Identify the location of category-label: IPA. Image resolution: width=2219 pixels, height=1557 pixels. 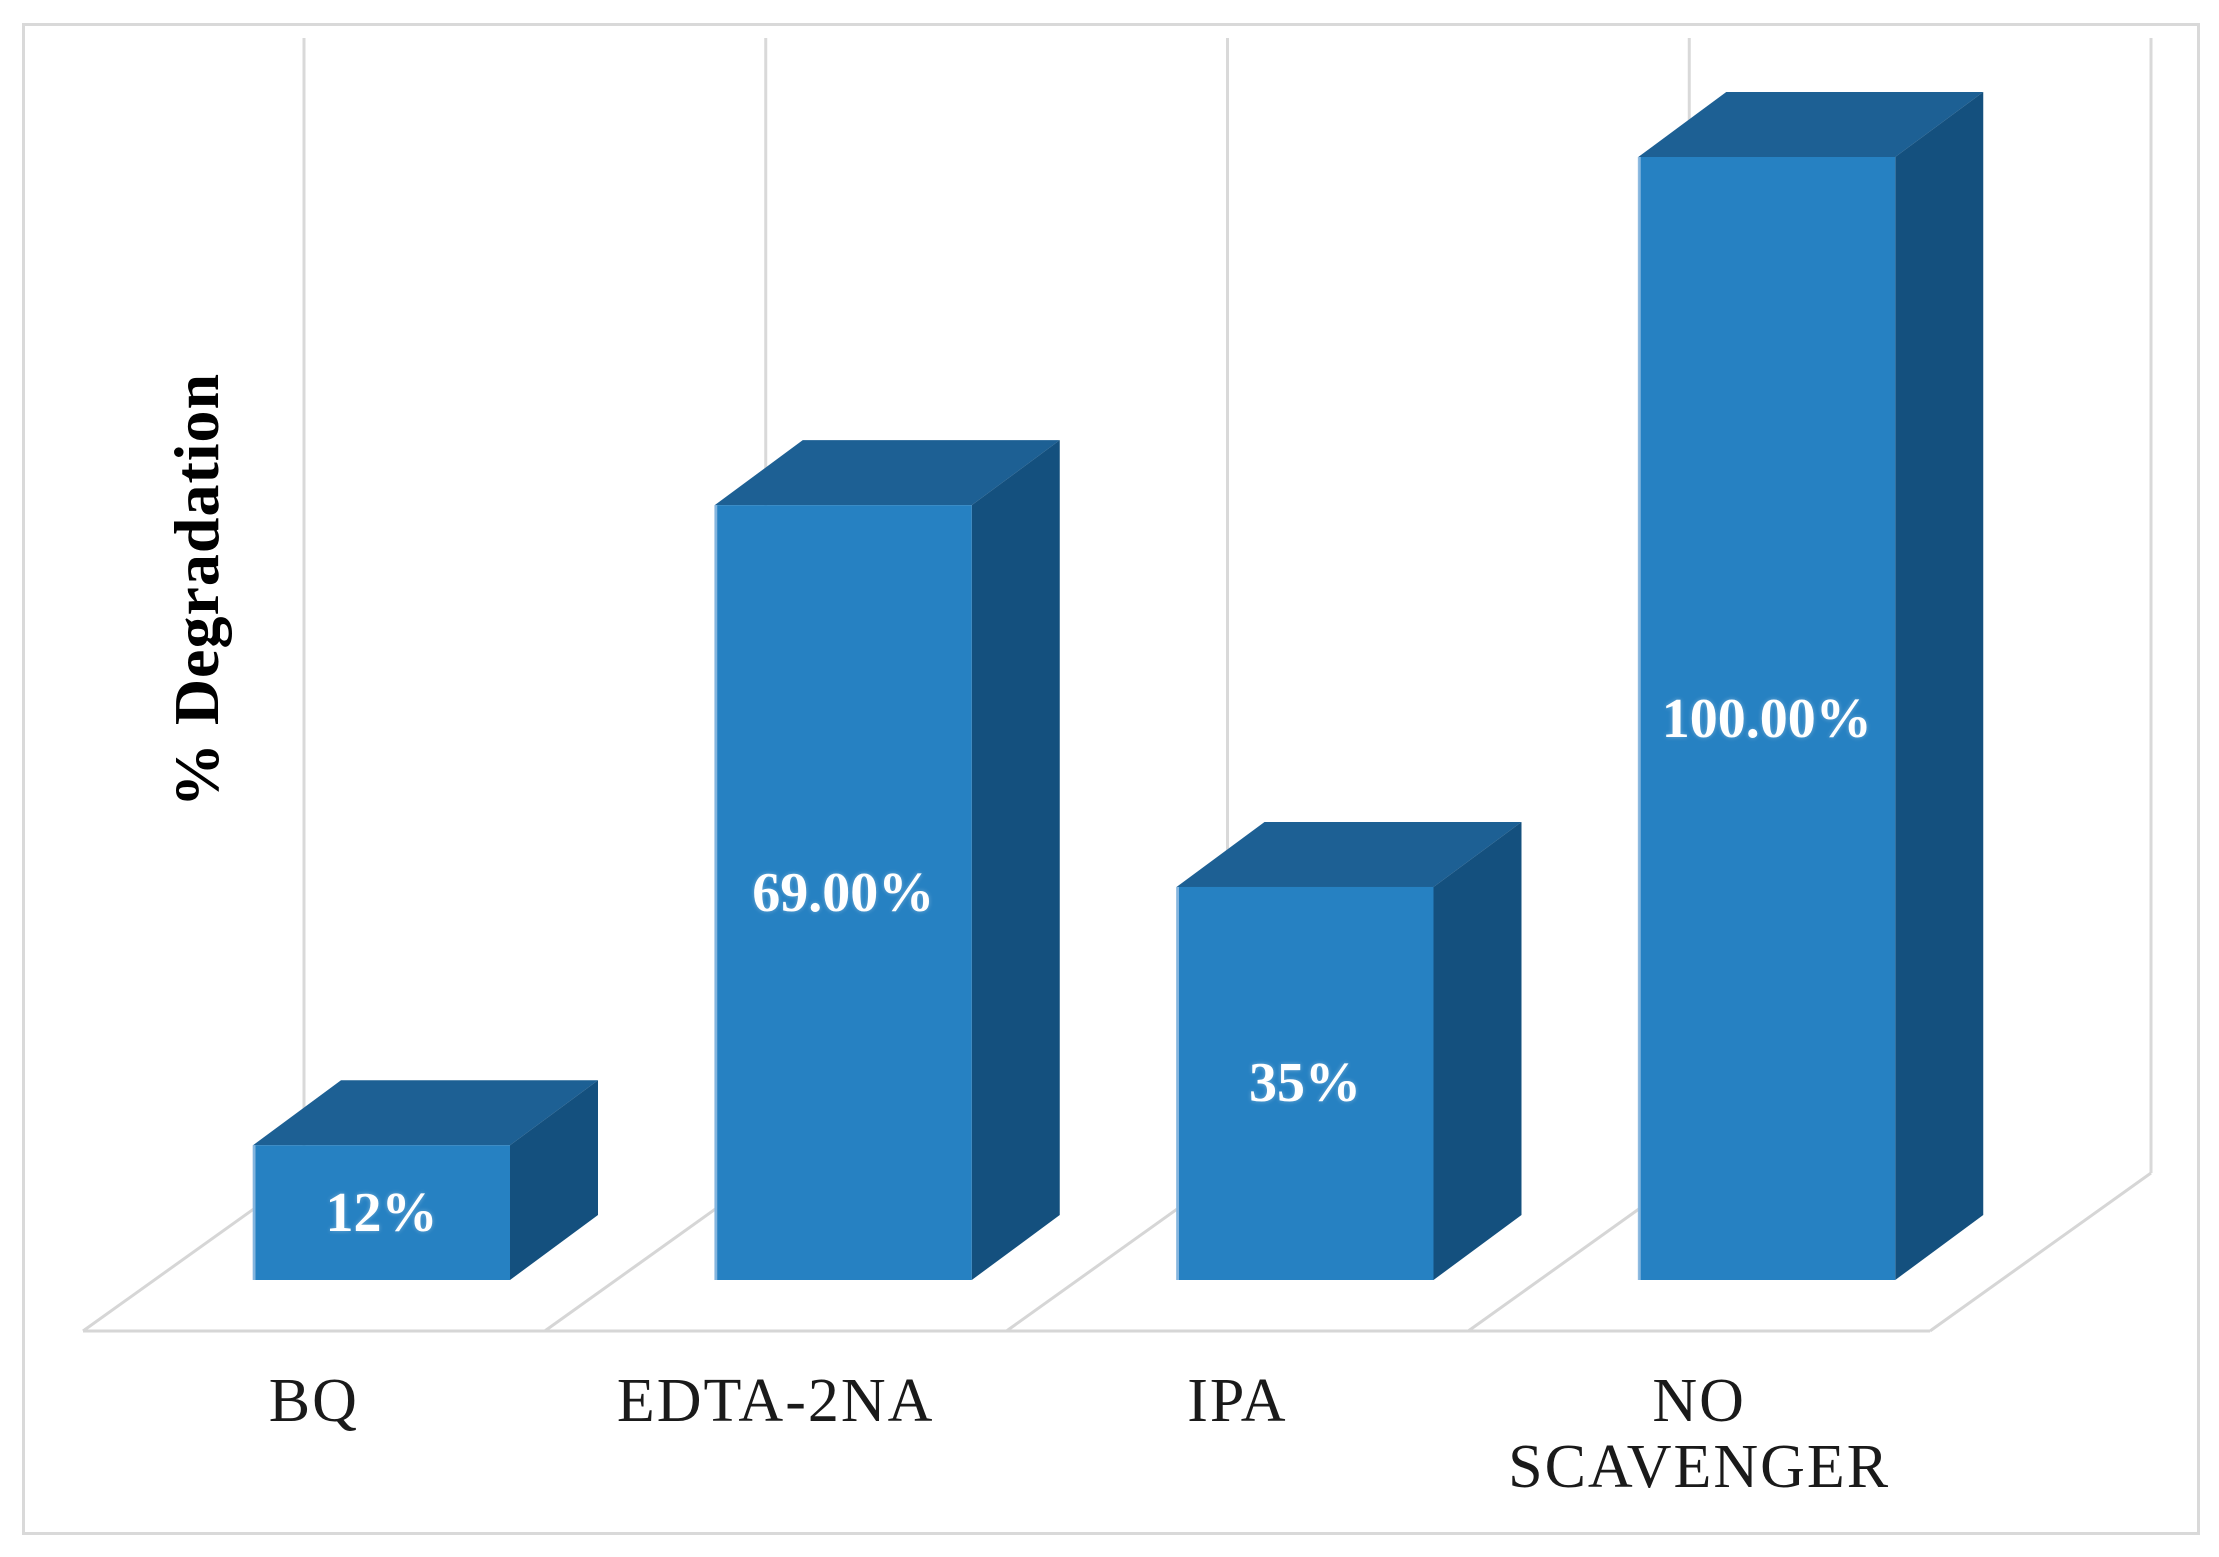
(1237, 1401).